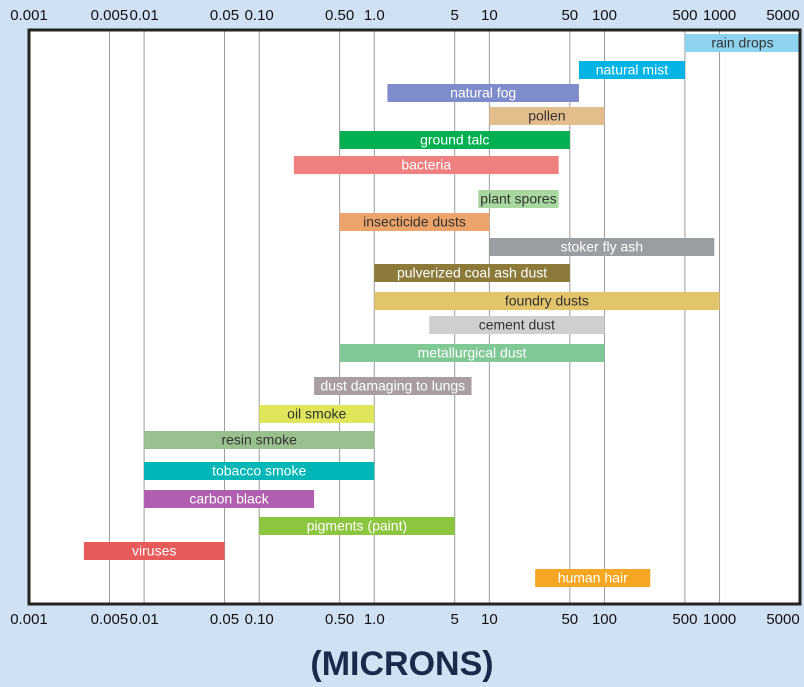  Describe the element at coordinates (604, 619) in the screenshot. I see `x-tick-label: 100` at that location.